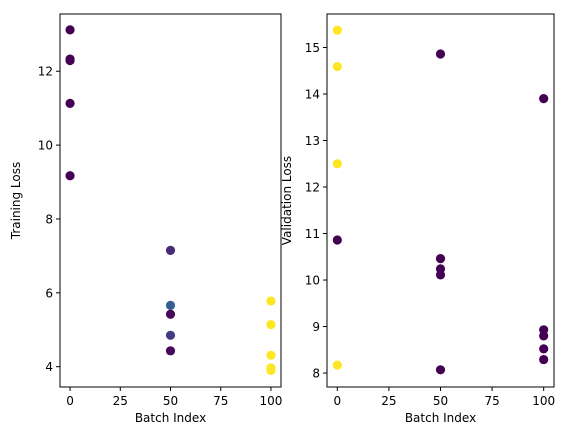 The height and width of the screenshot is (436, 566). I want to click on y-tick-label: 4, so click(49, 367).